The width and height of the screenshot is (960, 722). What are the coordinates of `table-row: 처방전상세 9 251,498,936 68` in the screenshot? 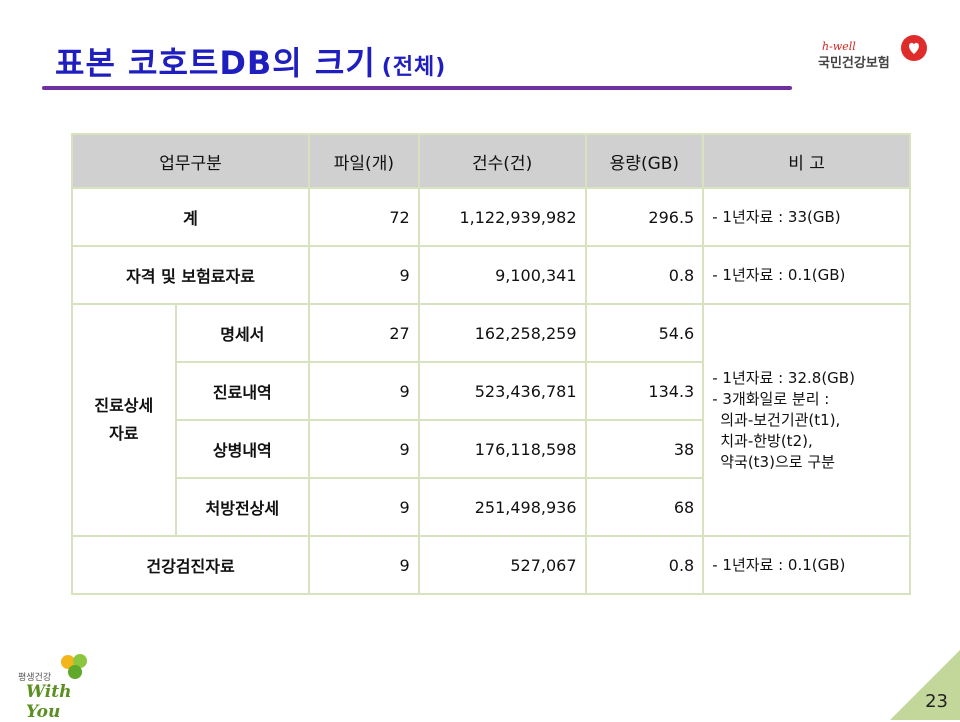 It's located at (491, 507).